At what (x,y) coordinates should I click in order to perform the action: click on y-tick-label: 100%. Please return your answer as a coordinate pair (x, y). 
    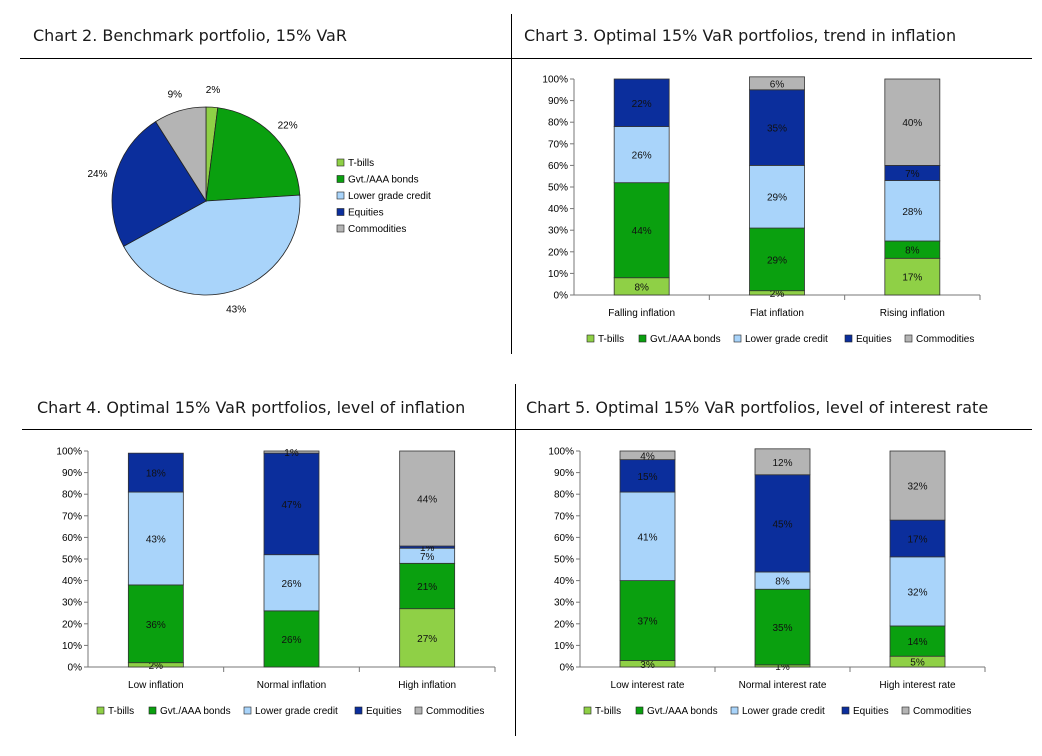
    Looking at the image, I should click on (69, 452).